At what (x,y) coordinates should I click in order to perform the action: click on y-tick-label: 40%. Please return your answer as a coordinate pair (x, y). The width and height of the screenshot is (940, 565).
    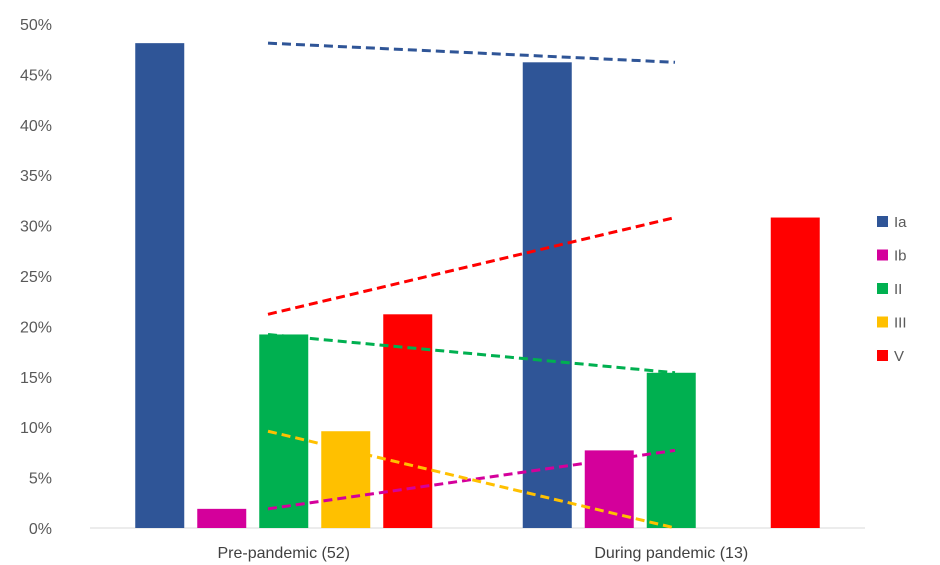
    Looking at the image, I should click on (36, 126).